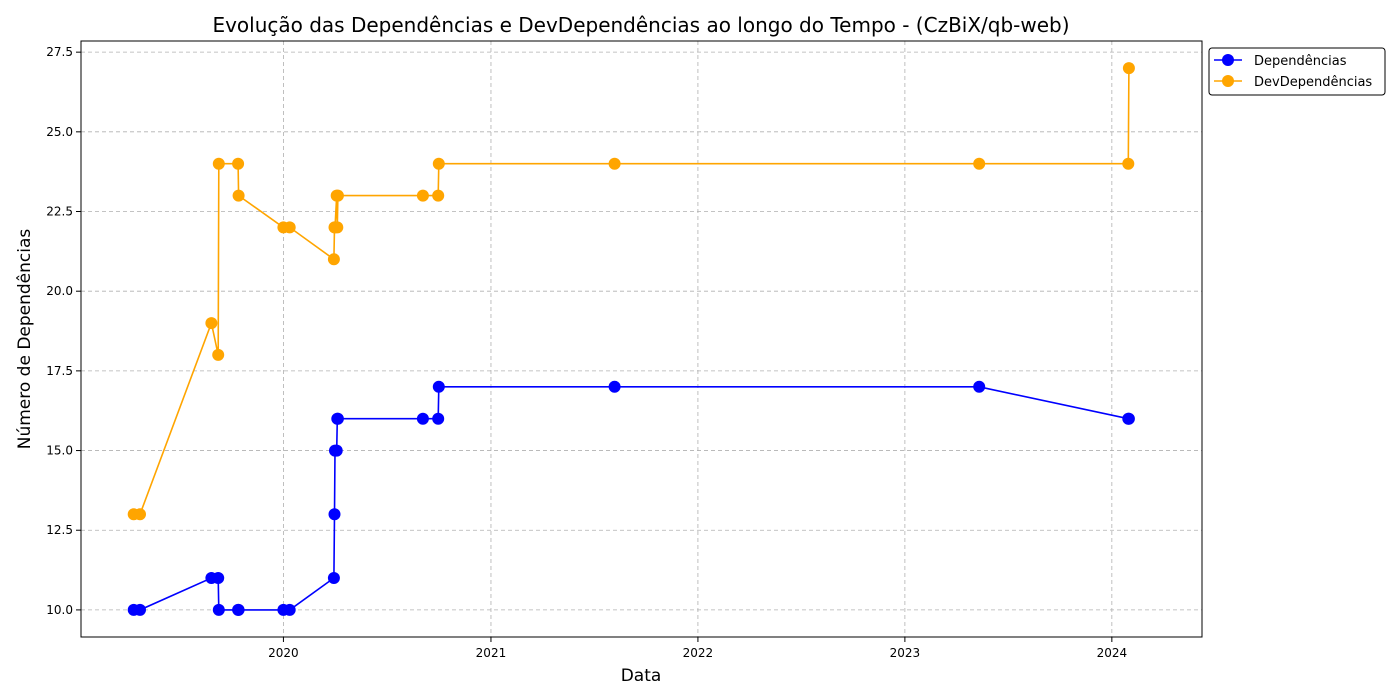  I want to click on legend-box, so click(1297, 71).